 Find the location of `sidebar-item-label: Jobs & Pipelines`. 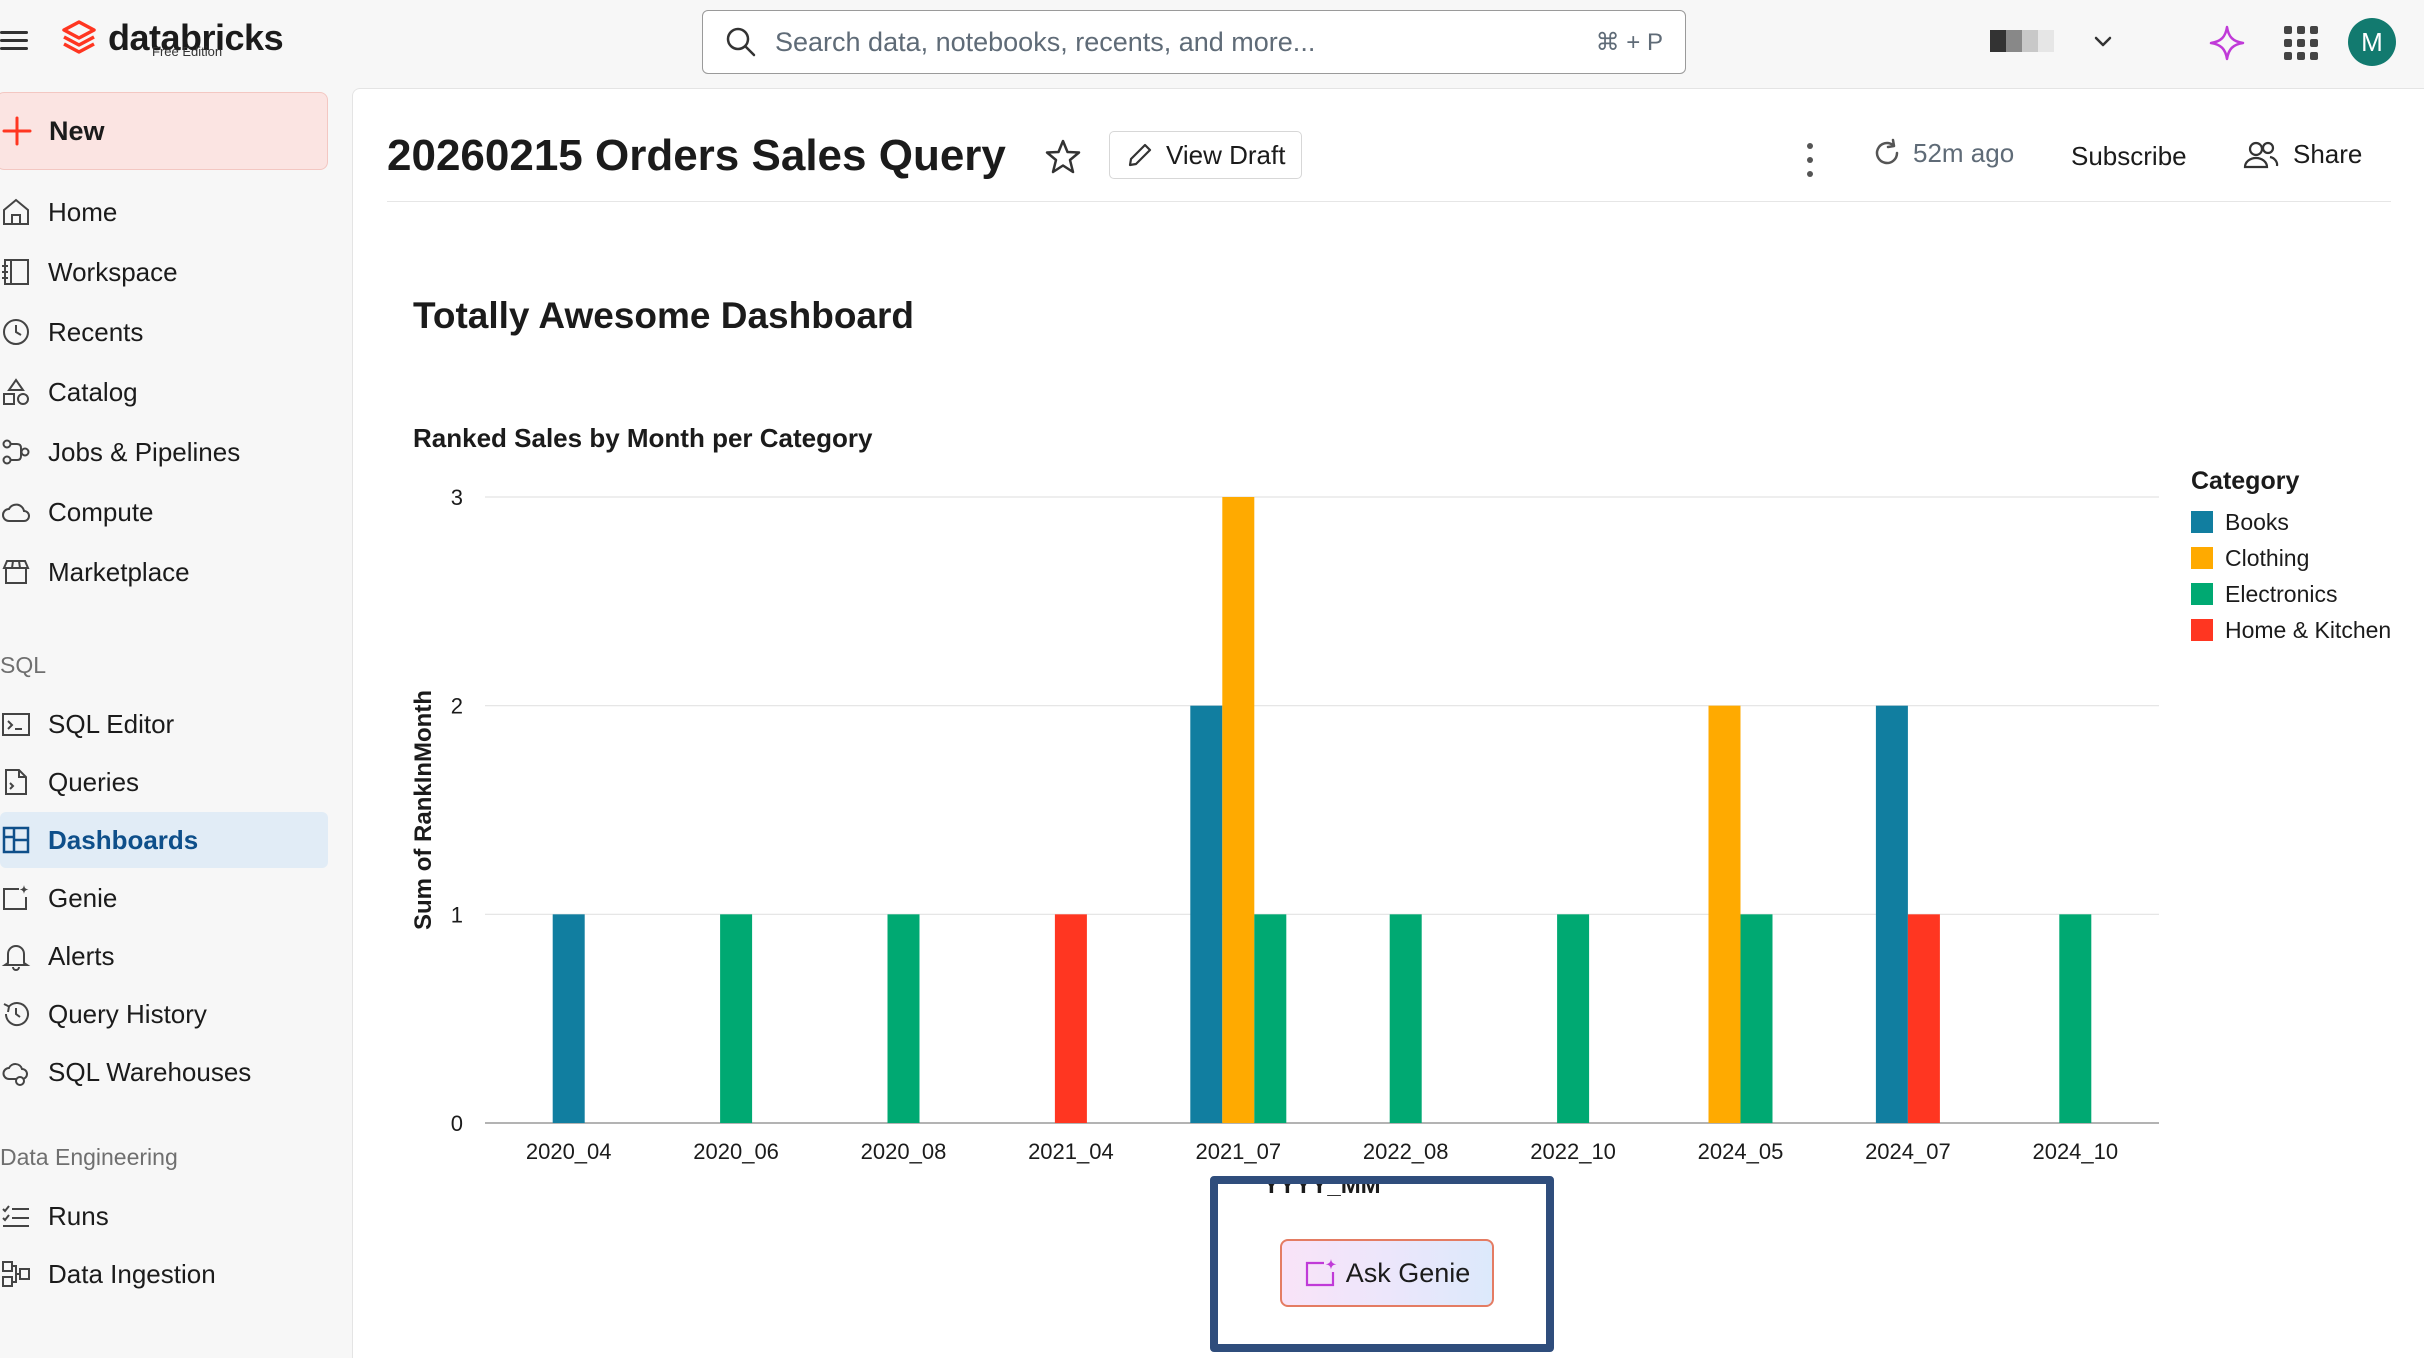

sidebar-item-label: Jobs & Pipelines is located at coordinates (144, 451).